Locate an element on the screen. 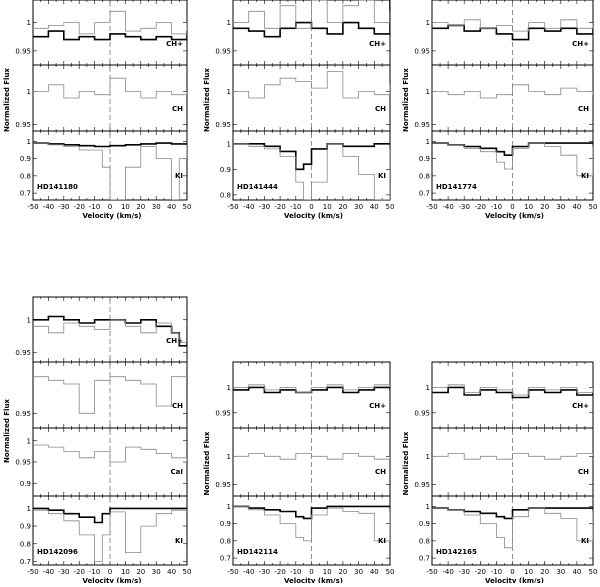 The height and width of the screenshot is (587, 600). star-name: HD141180 is located at coordinates (57, 187).